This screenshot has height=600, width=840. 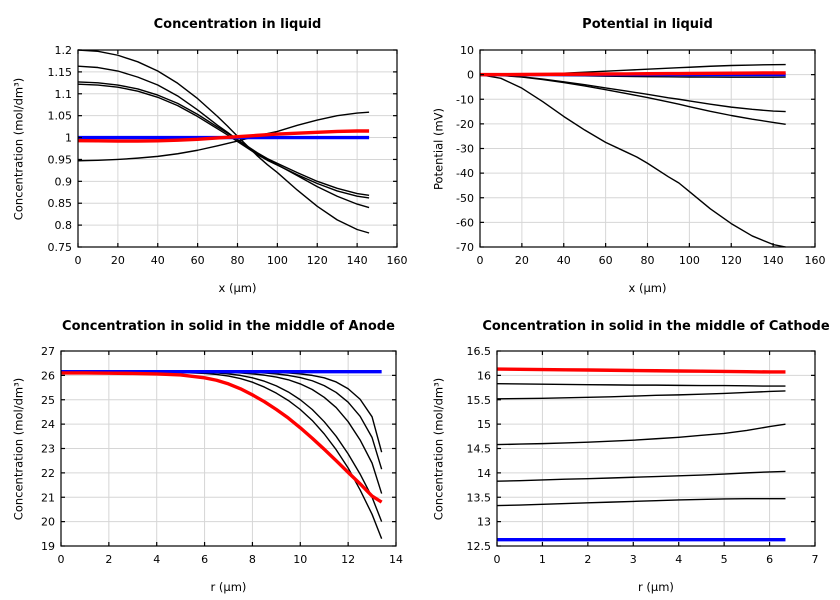 What do you see at coordinates (479, 351) in the screenshot?
I see `svg-text: 16.5` at bounding box center [479, 351].